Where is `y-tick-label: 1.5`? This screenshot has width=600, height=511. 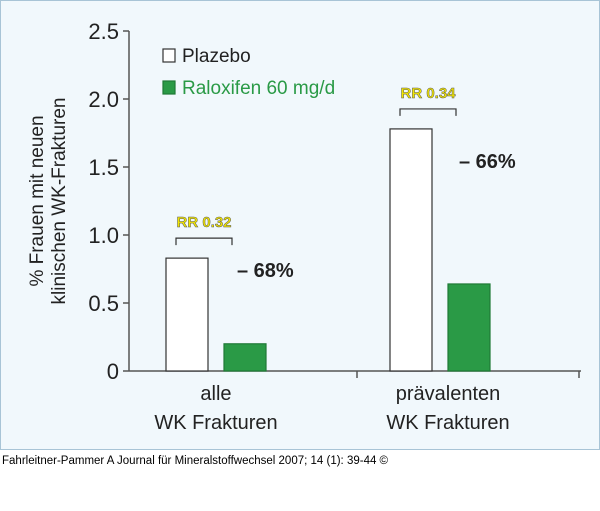
y-tick-label: 1.5 is located at coordinates (103, 167).